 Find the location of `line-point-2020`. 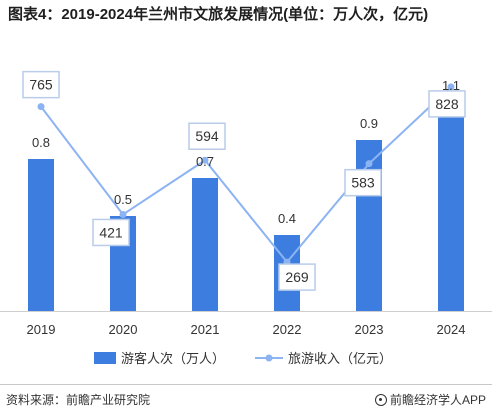

line-point-2020 is located at coordinates (123, 214).